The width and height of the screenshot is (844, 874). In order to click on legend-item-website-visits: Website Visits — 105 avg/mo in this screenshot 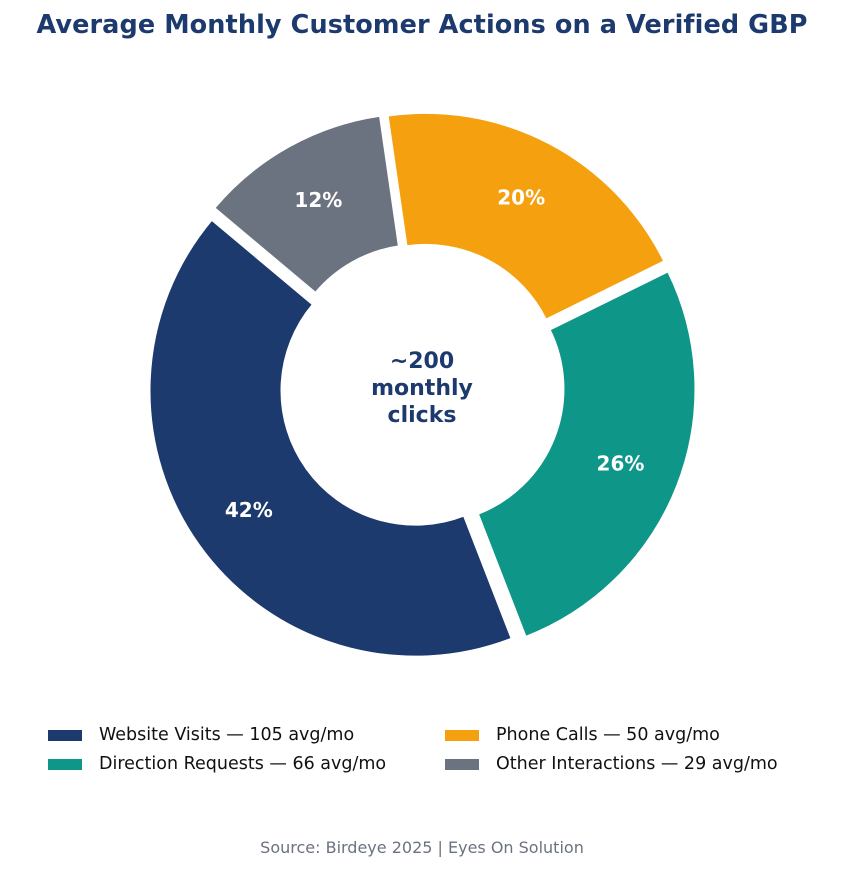, I will do `click(201, 735)`.